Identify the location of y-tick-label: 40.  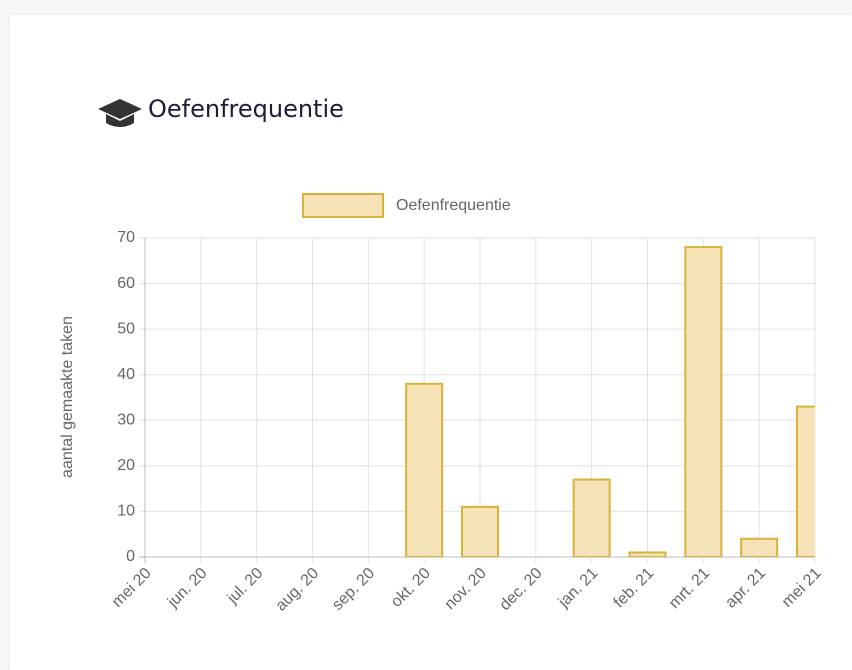
(126, 374).